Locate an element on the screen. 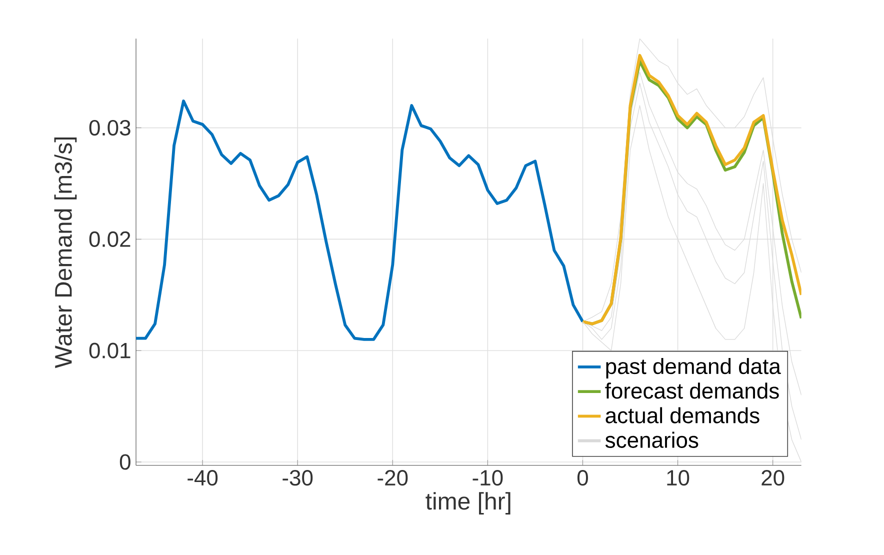  x-axis-title: time [hr] is located at coordinates (468, 503).